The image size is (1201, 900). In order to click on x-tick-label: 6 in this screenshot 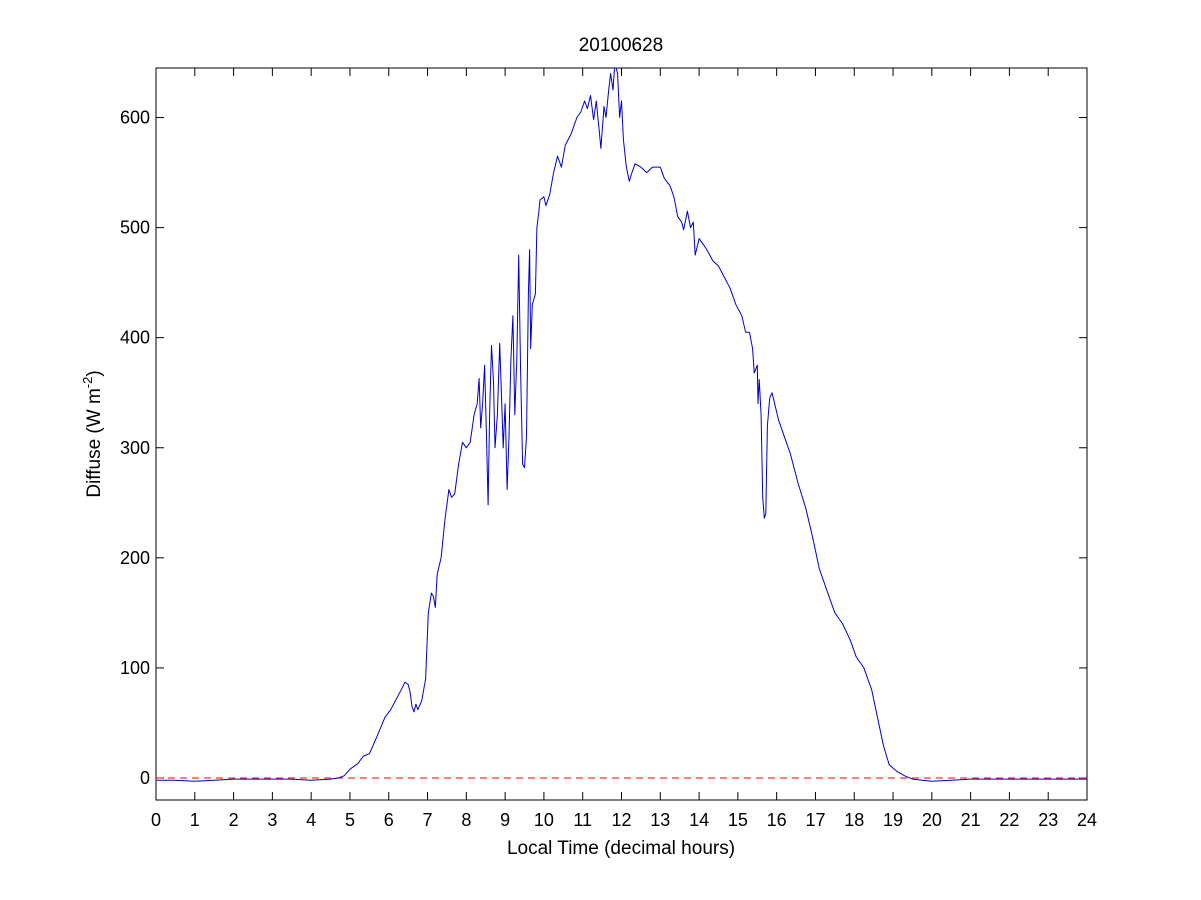, I will do `click(389, 820)`.